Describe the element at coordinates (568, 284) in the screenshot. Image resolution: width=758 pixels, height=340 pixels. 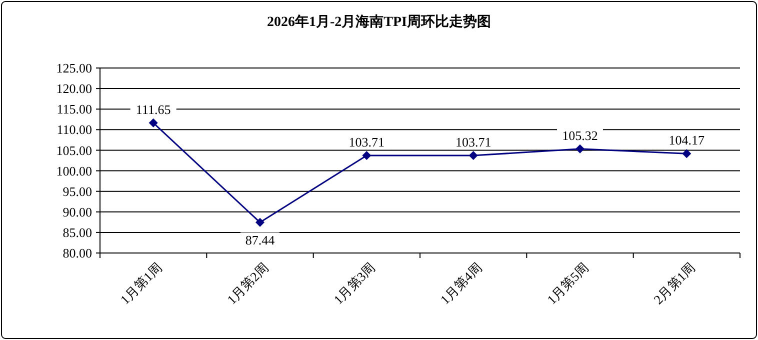
I see `x-tick-label: 1月第5周` at that location.